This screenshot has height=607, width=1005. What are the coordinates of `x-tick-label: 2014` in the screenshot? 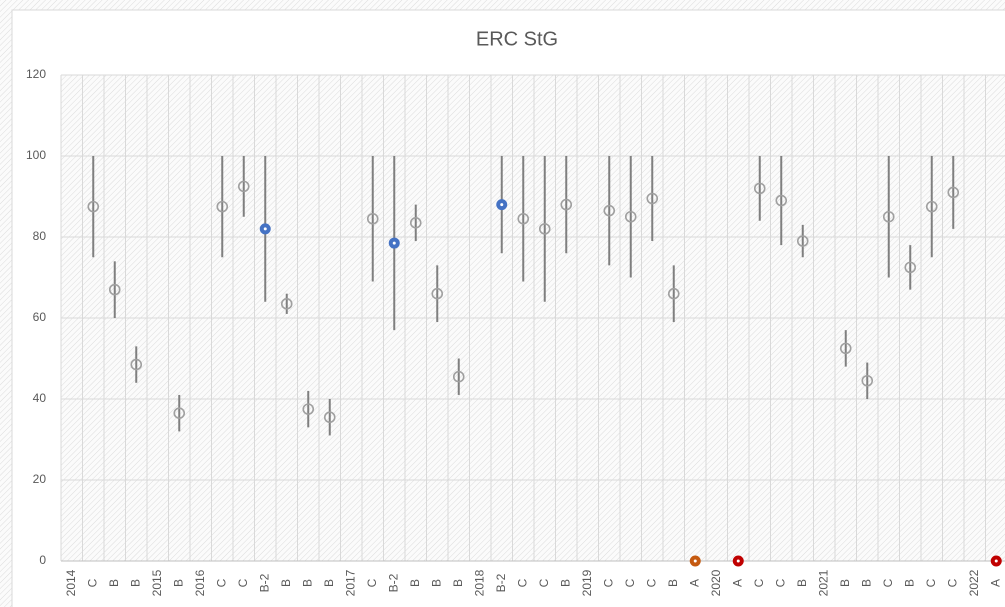 It's located at (71, 582).